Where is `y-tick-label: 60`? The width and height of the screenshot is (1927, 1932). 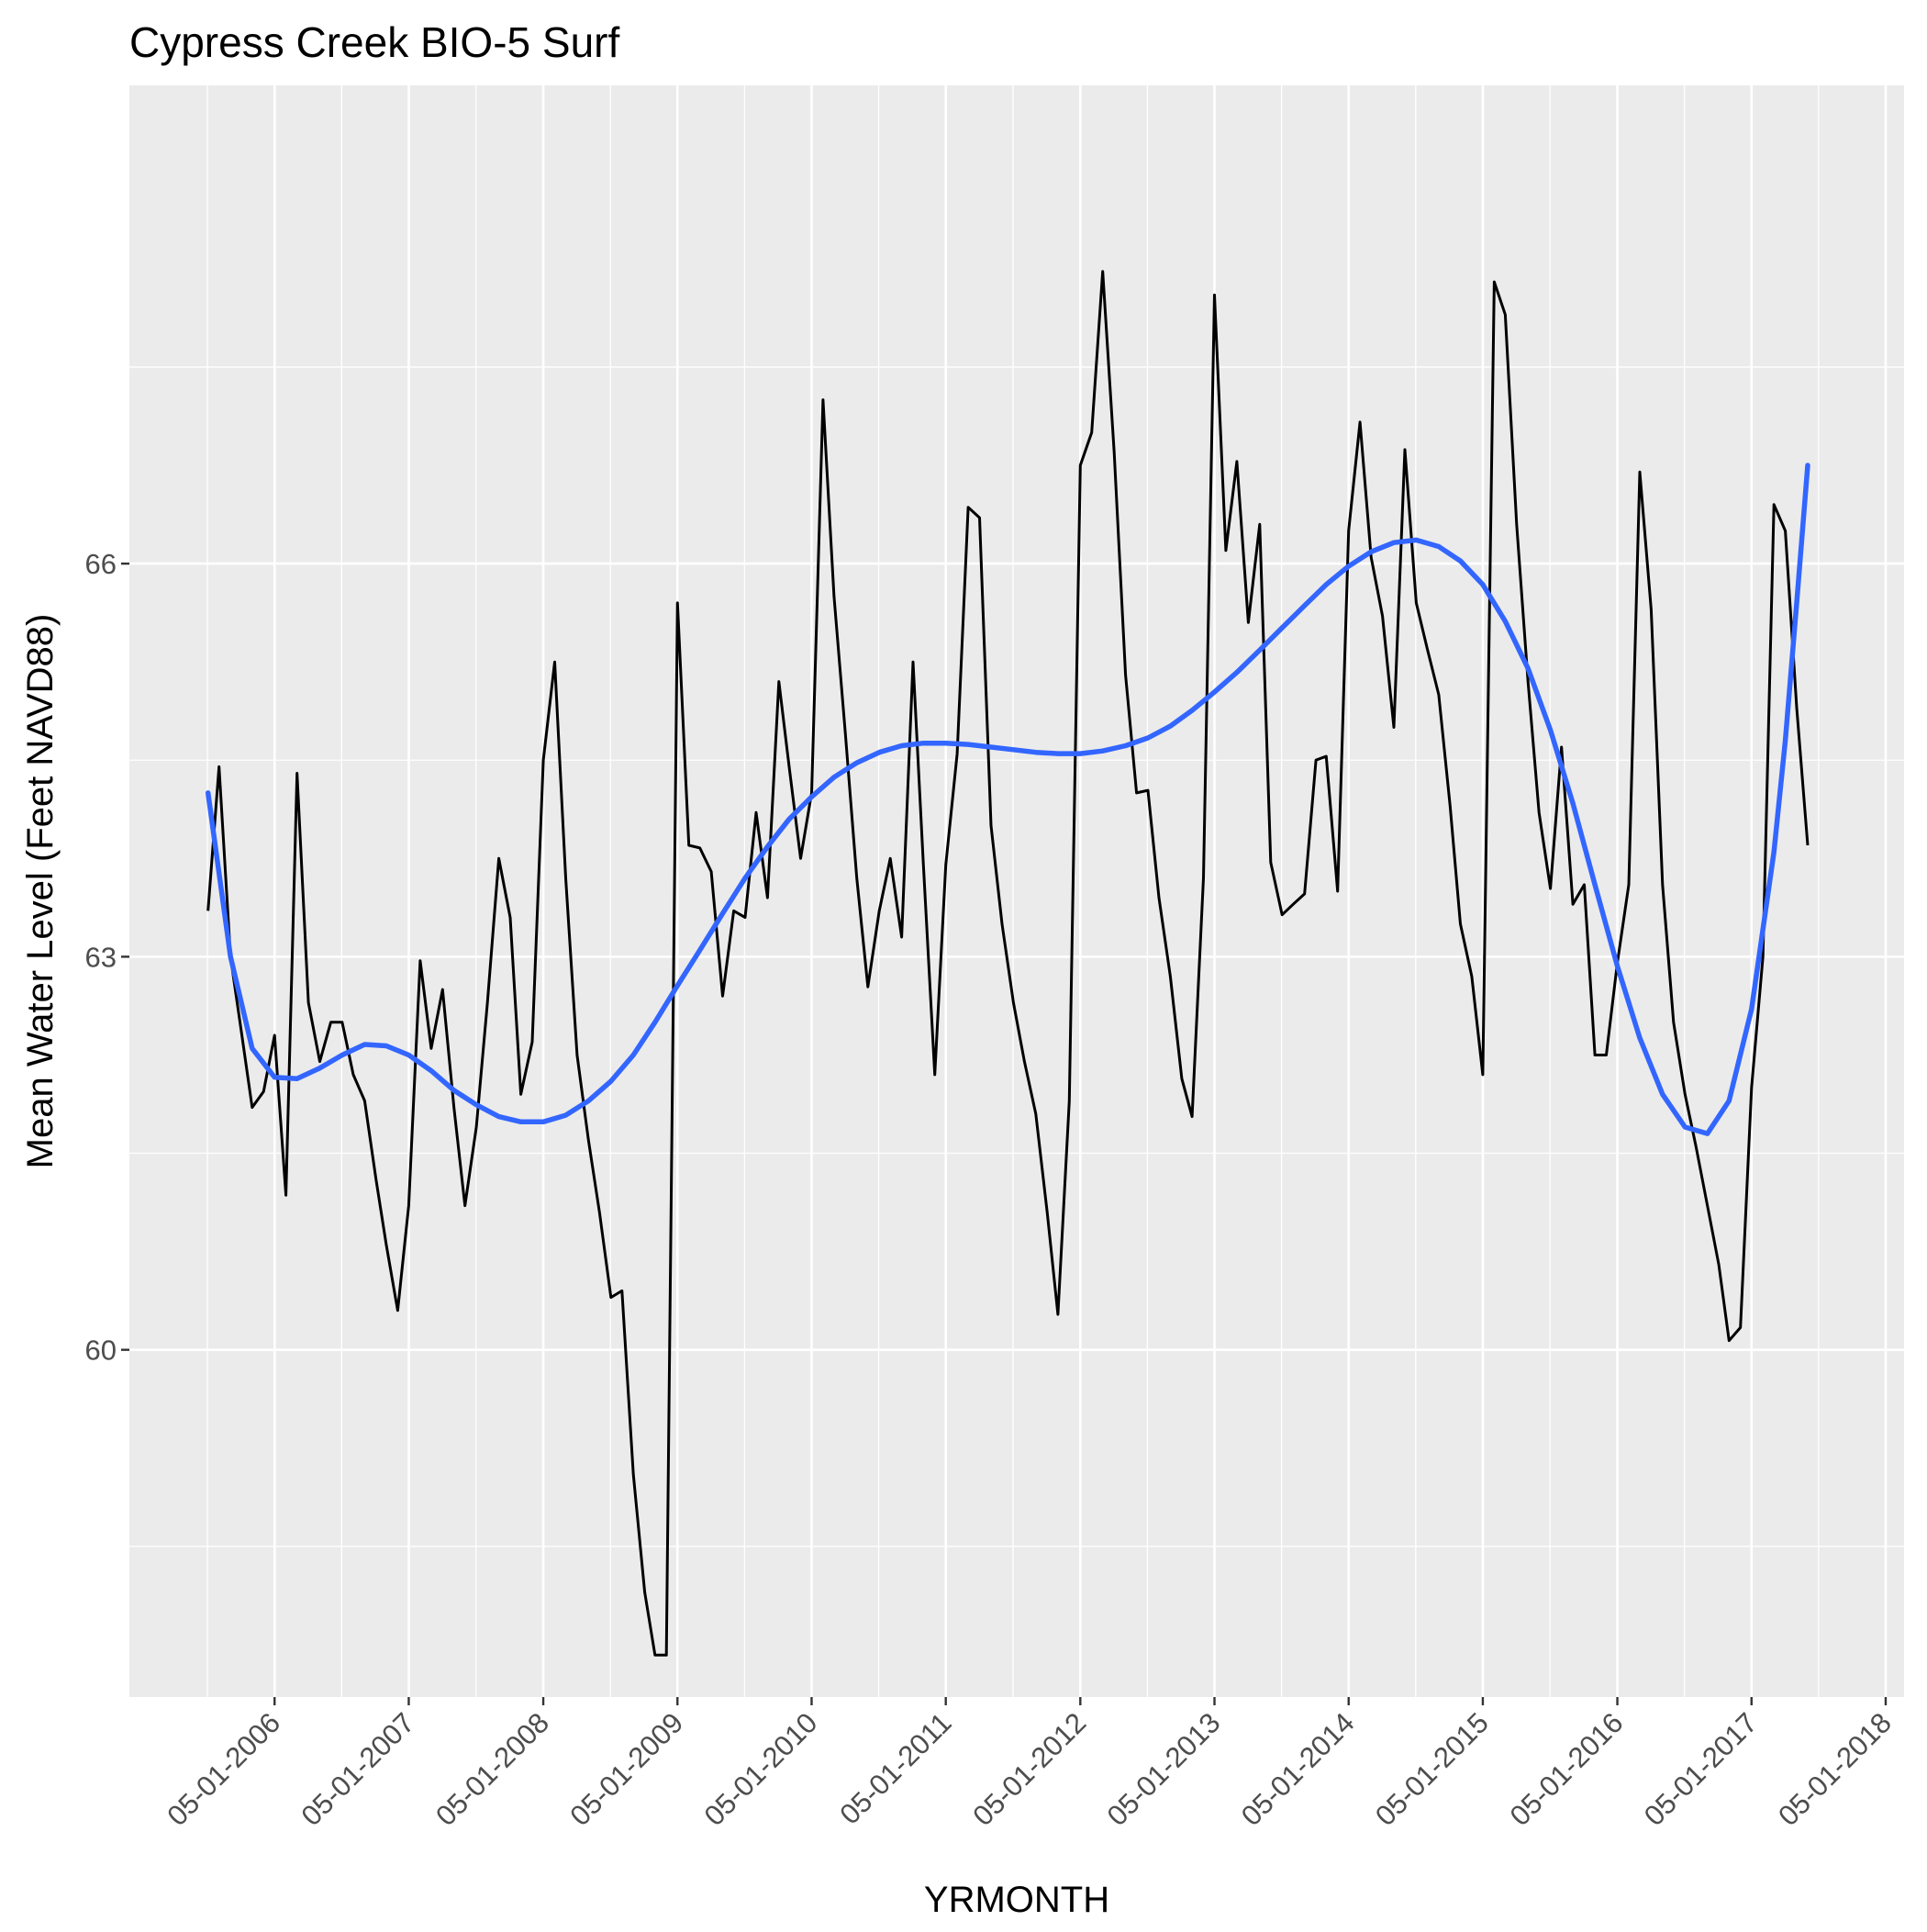
y-tick-label: 60 is located at coordinates (101, 1351).